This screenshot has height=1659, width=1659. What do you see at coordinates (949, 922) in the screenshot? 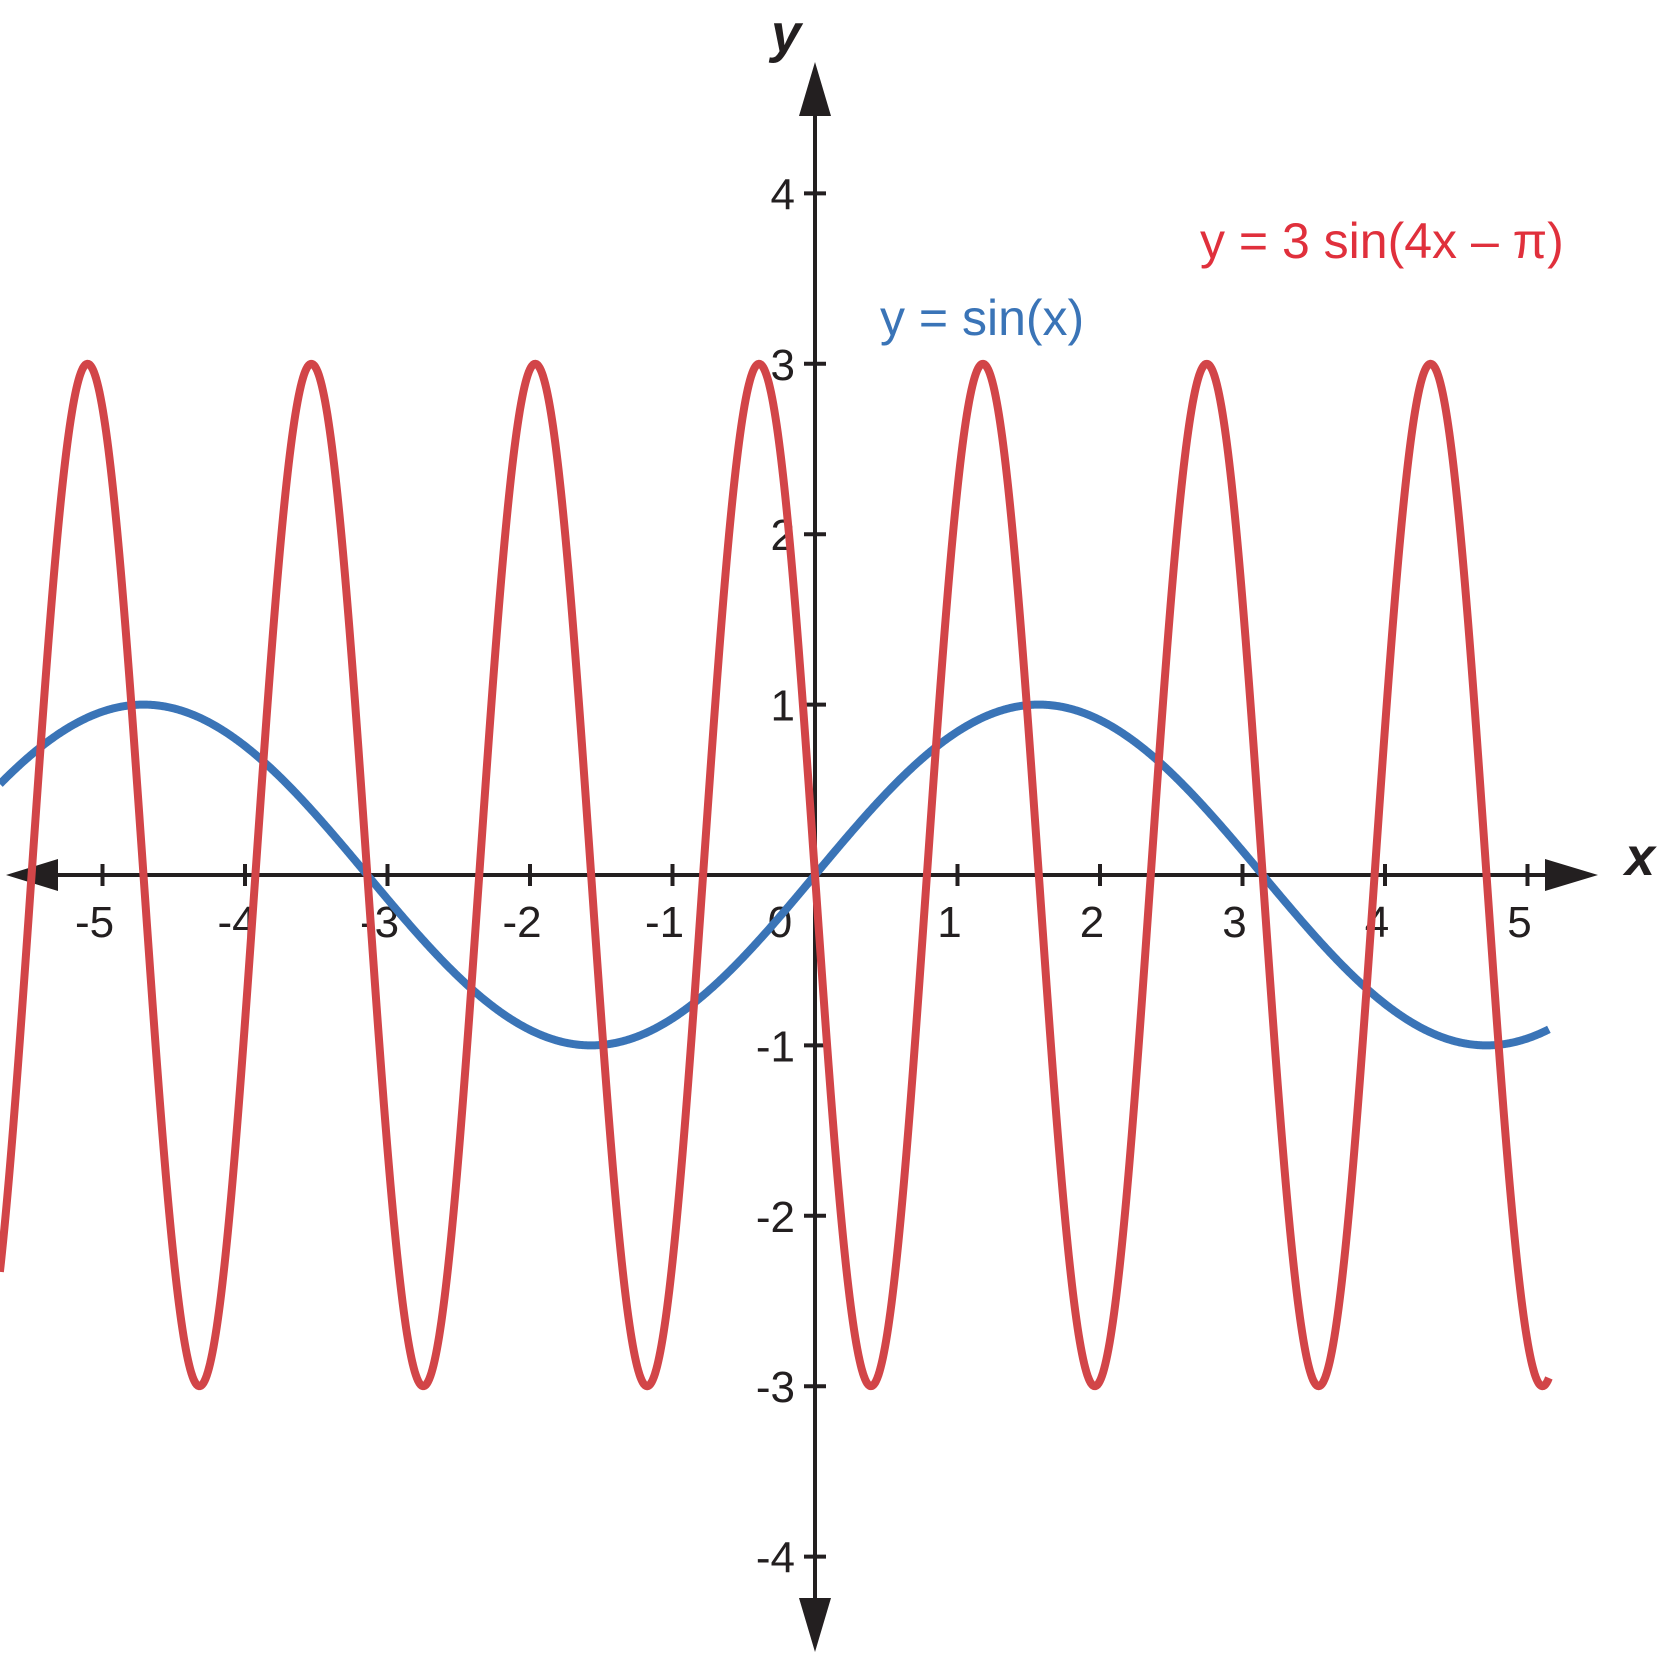
I see `x-tick-label: 1` at bounding box center [949, 922].